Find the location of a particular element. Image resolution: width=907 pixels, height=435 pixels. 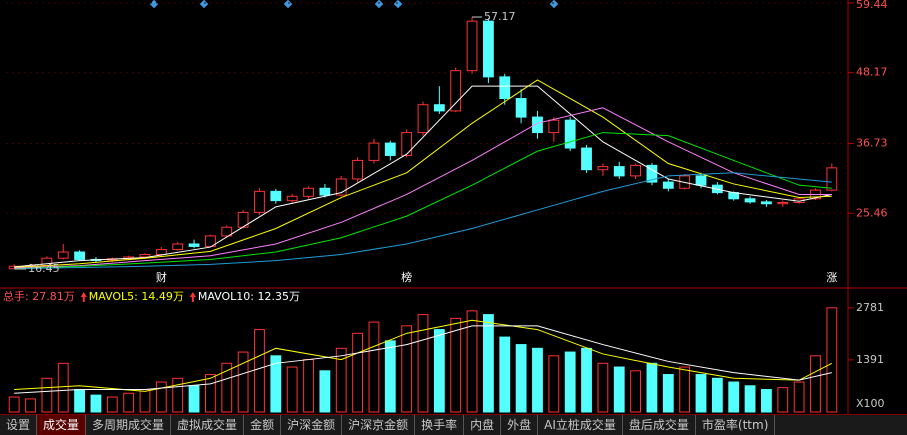

y-tick-label: 1391 is located at coordinates (870, 359).